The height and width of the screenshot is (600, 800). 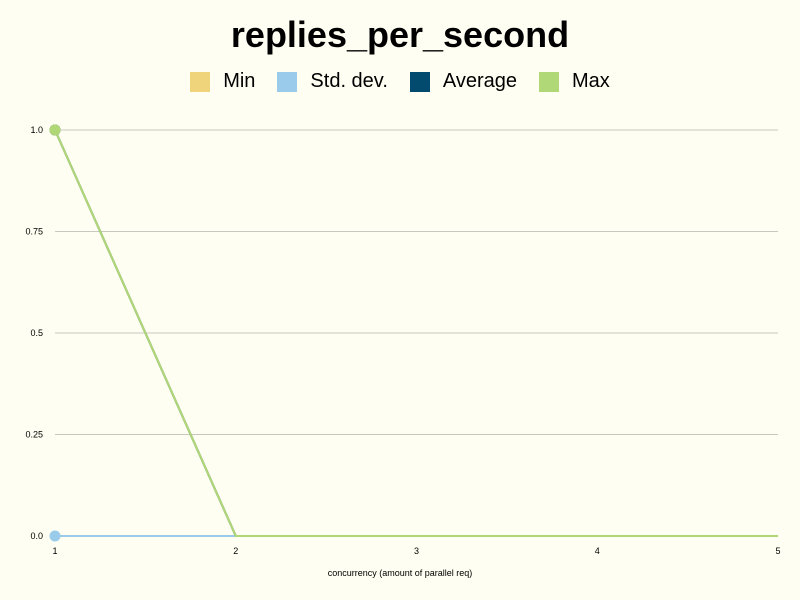 I want to click on x-axis-ticks: 1 2 3 4 5, so click(x=416, y=551).